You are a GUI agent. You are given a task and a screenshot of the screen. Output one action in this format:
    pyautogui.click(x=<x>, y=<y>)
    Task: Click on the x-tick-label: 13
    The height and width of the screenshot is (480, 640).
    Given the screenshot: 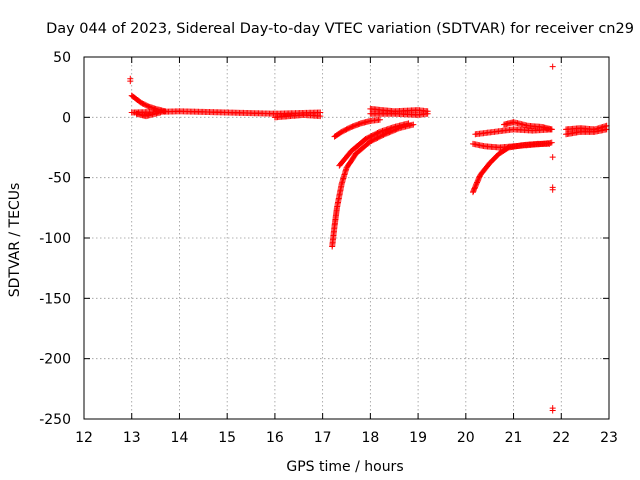 What is the action you would take?
    pyautogui.click(x=132, y=438)
    